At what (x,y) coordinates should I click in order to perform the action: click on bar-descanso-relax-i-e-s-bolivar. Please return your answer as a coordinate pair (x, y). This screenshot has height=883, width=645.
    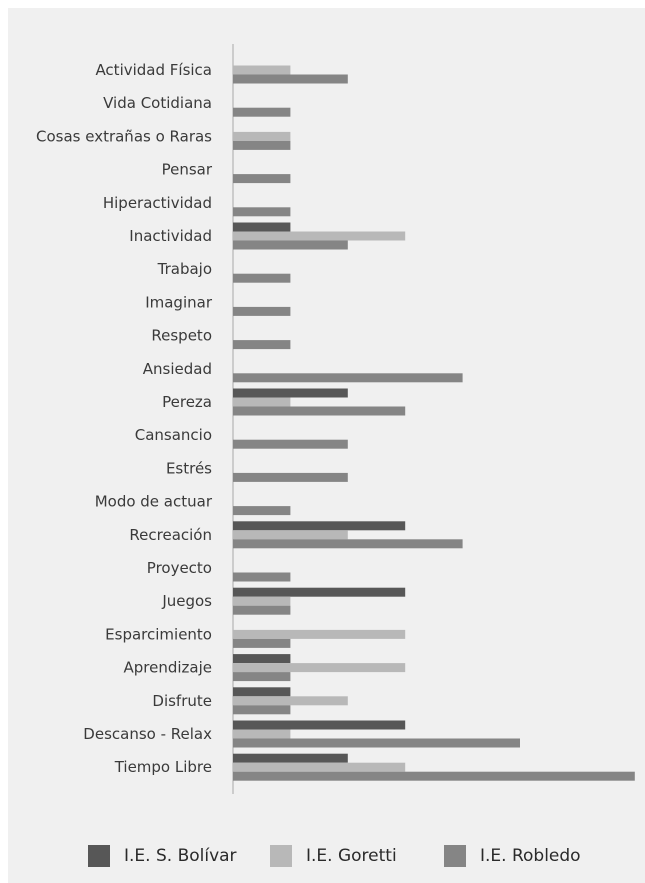
    Looking at the image, I should click on (319, 725).